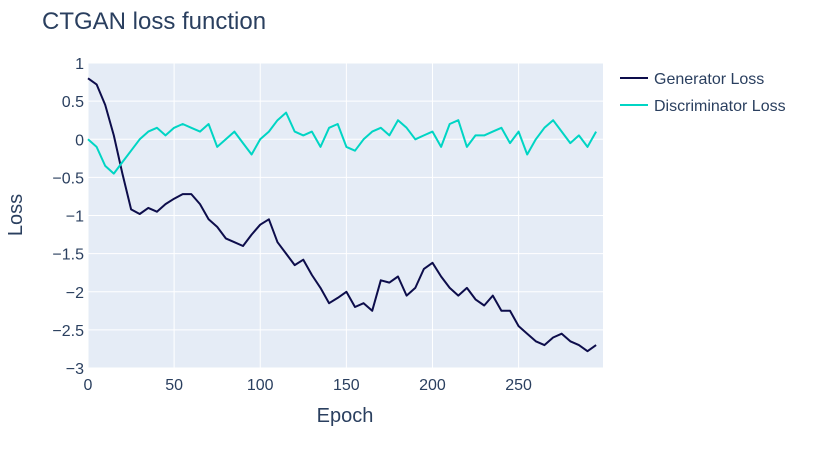  I want to click on x-tick-label: 0, so click(88, 385).